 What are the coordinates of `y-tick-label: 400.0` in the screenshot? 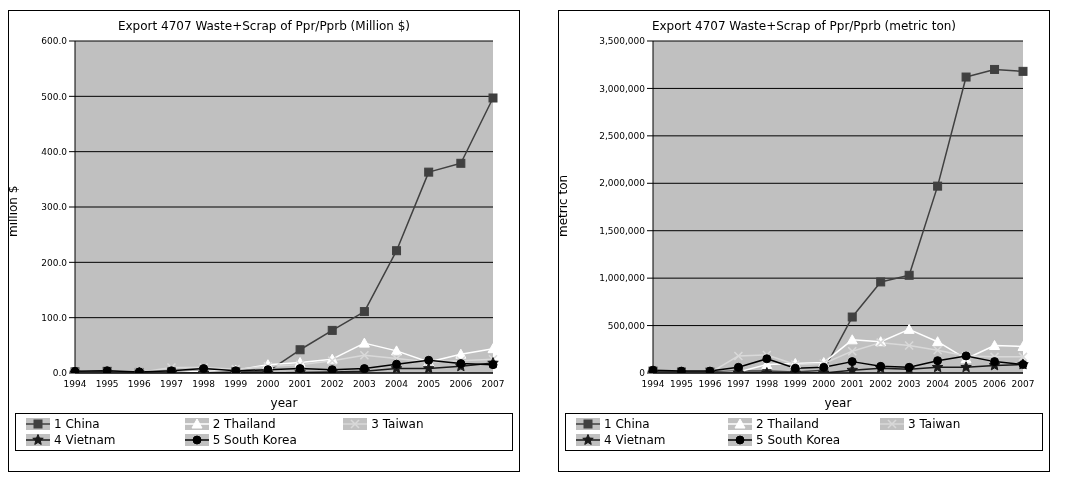 It's located at (54, 151).